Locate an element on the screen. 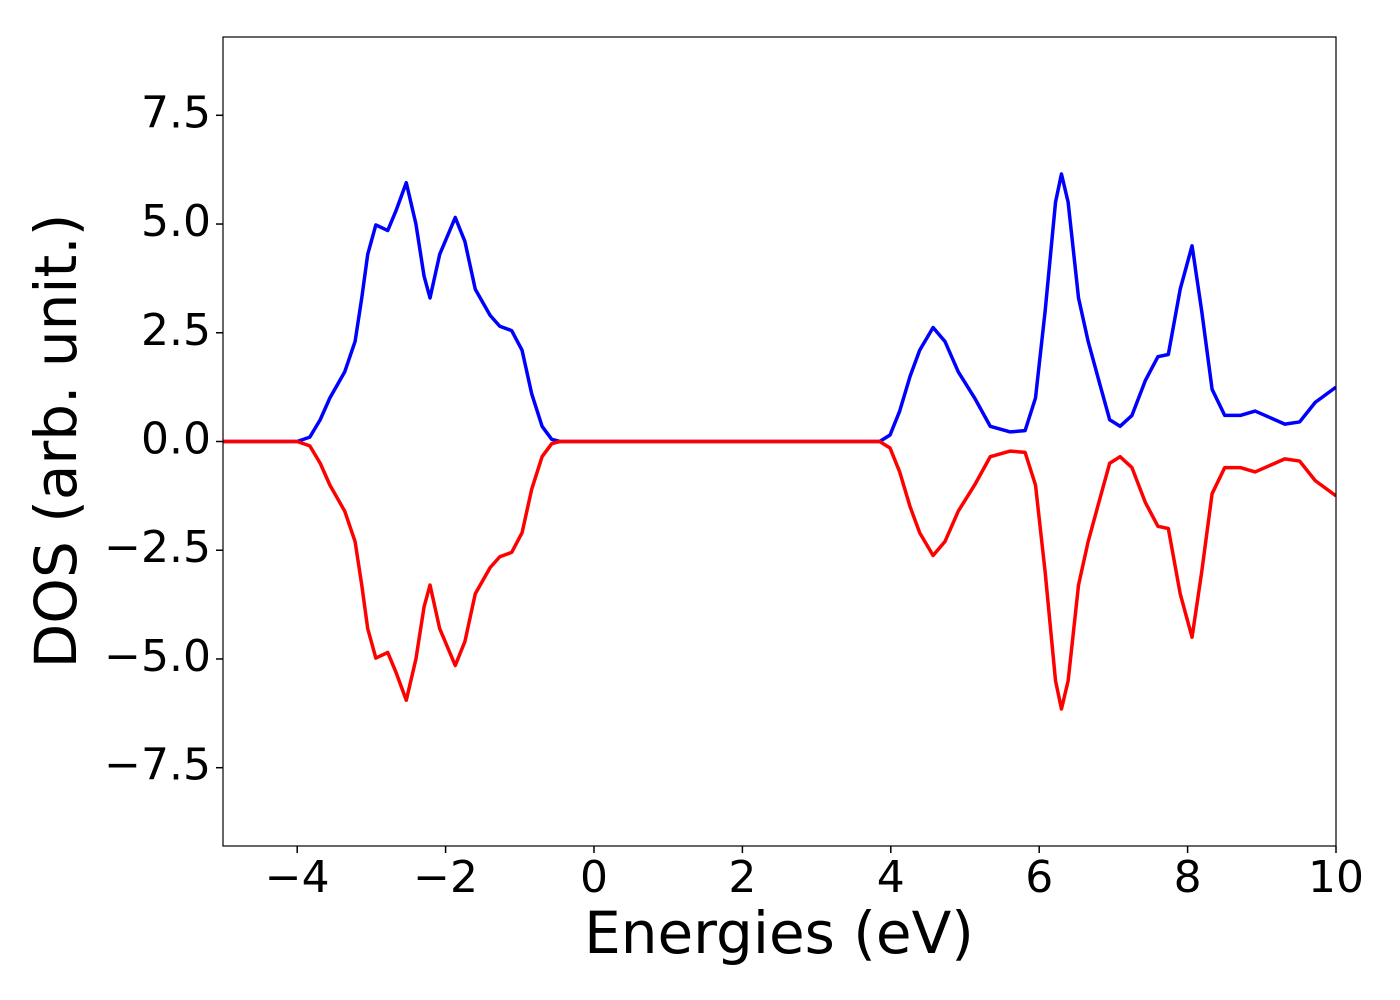 This screenshot has height=1000, width=1400. x-tick-label: 10 is located at coordinates (1336, 877).